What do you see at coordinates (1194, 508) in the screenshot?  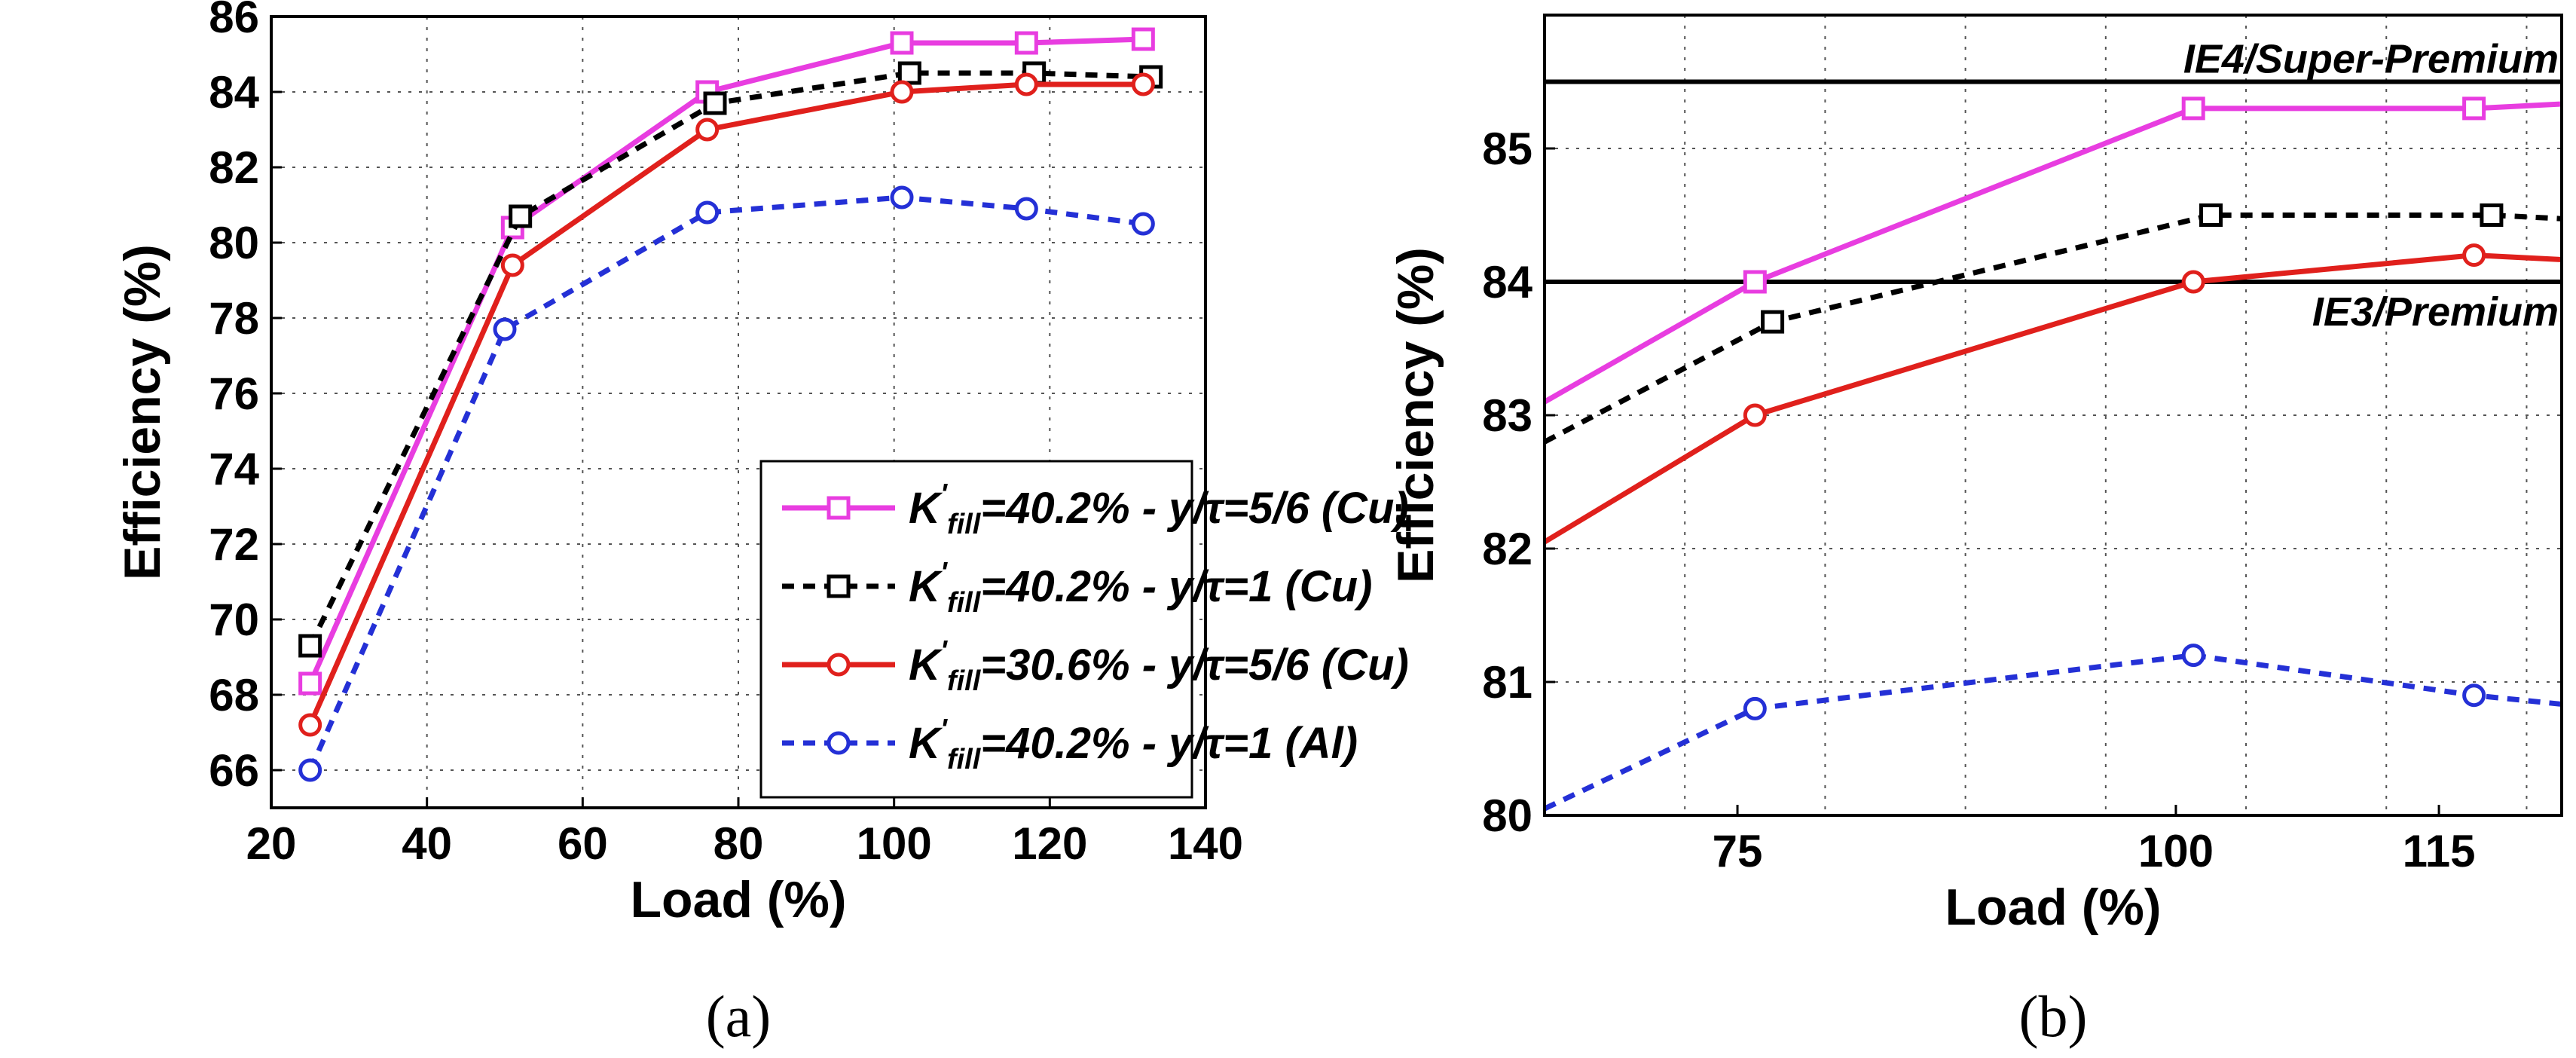 I see `legend-rest: =40.2% - y/τ=5/6 (Cu)` at bounding box center [1194, 508].